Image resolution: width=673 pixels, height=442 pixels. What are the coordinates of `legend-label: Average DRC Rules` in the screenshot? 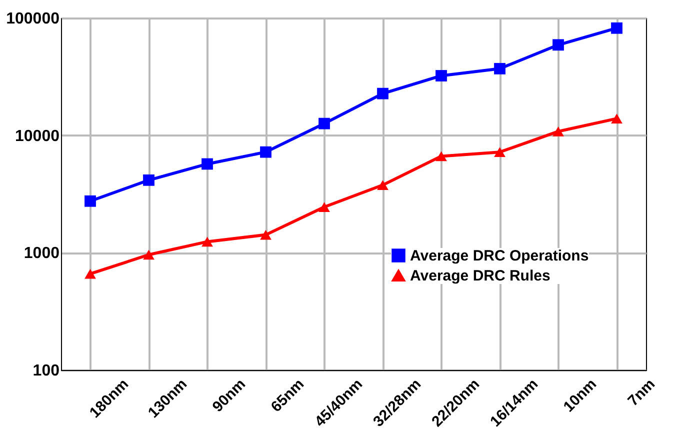 It's located at (480, 276).